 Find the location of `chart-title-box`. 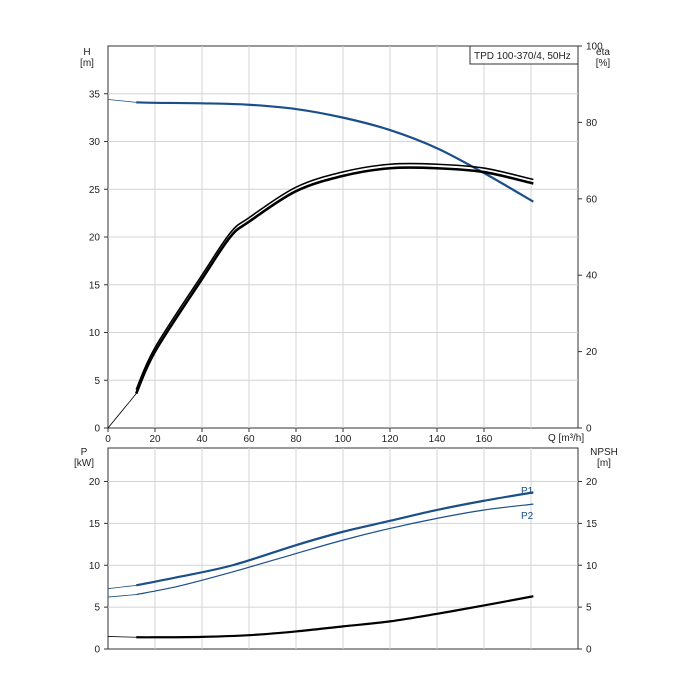

chart-title-box is located at coordinates (524, 55).